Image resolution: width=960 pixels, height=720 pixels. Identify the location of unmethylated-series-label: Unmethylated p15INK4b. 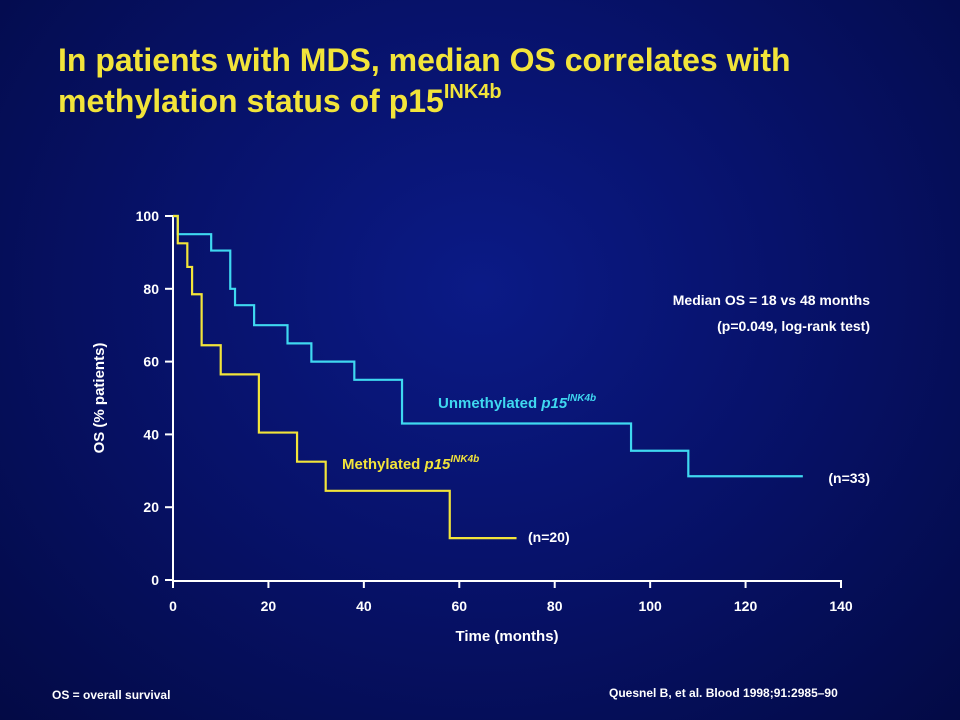
(517, 402).